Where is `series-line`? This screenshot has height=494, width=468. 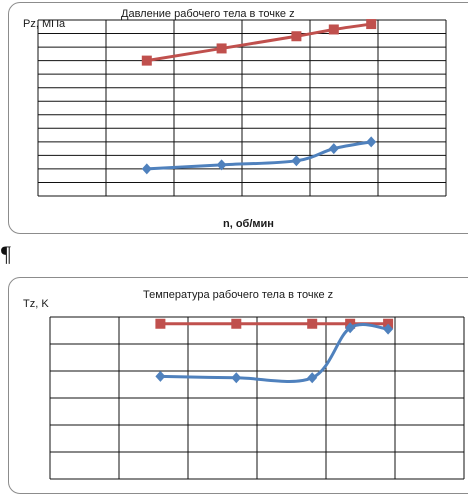
series-line is located at coordinates (274, 353).